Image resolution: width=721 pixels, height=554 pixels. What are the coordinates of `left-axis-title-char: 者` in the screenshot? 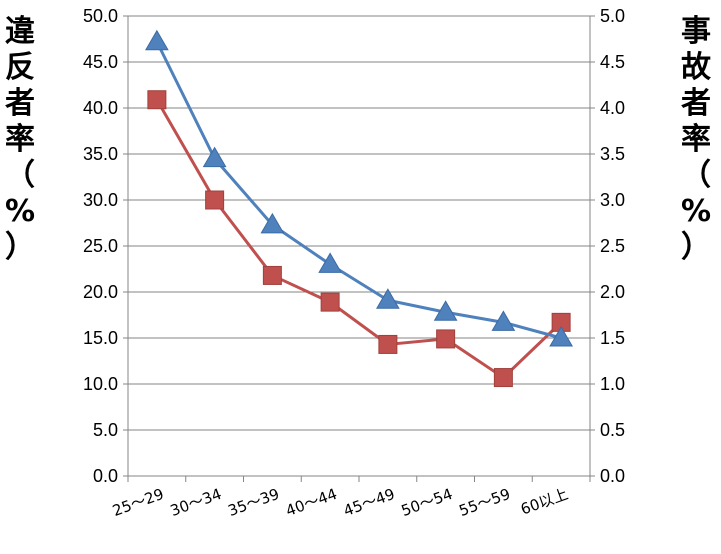 It's located at (20, 103).